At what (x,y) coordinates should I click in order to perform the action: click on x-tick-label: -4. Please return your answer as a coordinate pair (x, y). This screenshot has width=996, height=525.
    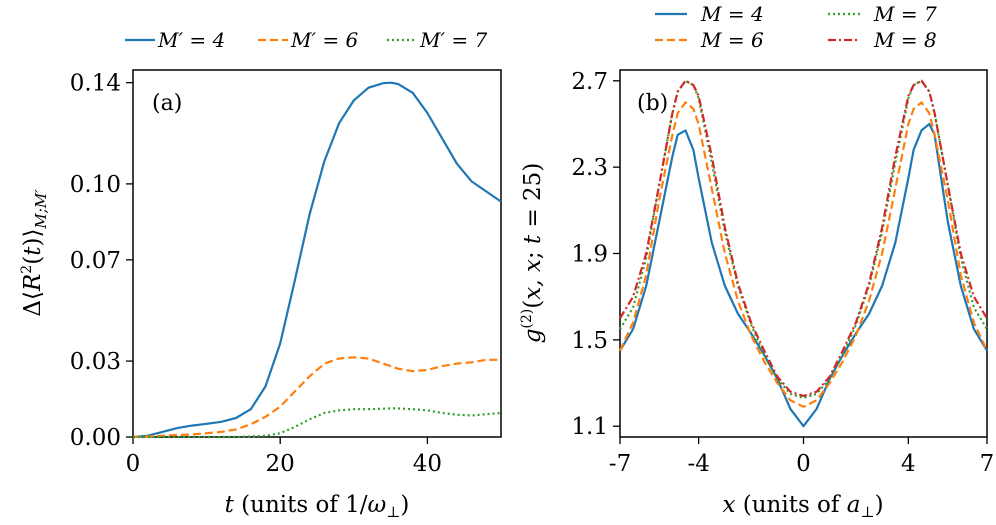
    Looking at the image, I should click on (698, 464).